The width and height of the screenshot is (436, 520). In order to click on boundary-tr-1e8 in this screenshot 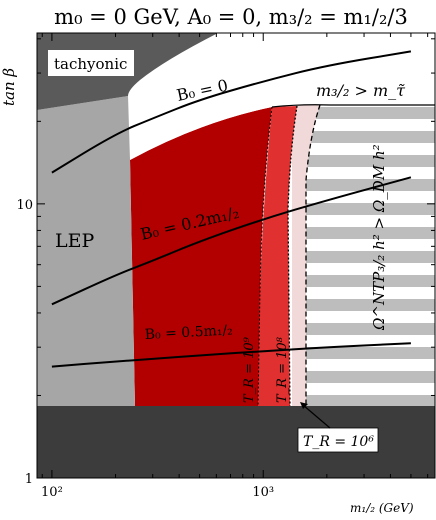, I will do `click(292, 256)`.